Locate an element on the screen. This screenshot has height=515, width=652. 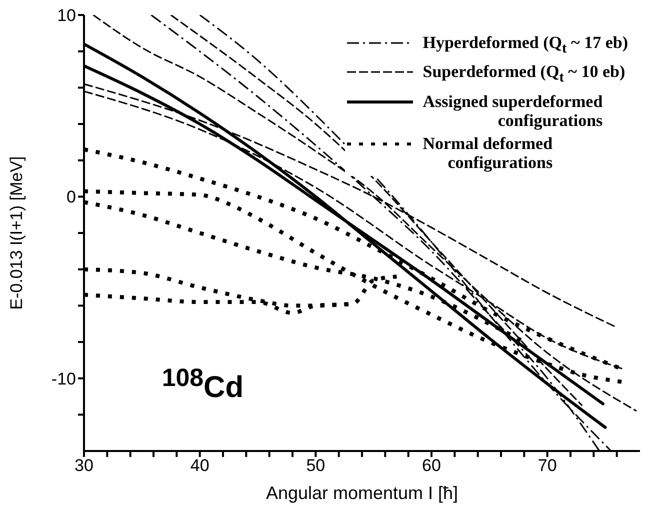
legend-label: Hyperdeformed (Q$_{t}$ ~ 17 eb) is located at coordinates (525, 45).